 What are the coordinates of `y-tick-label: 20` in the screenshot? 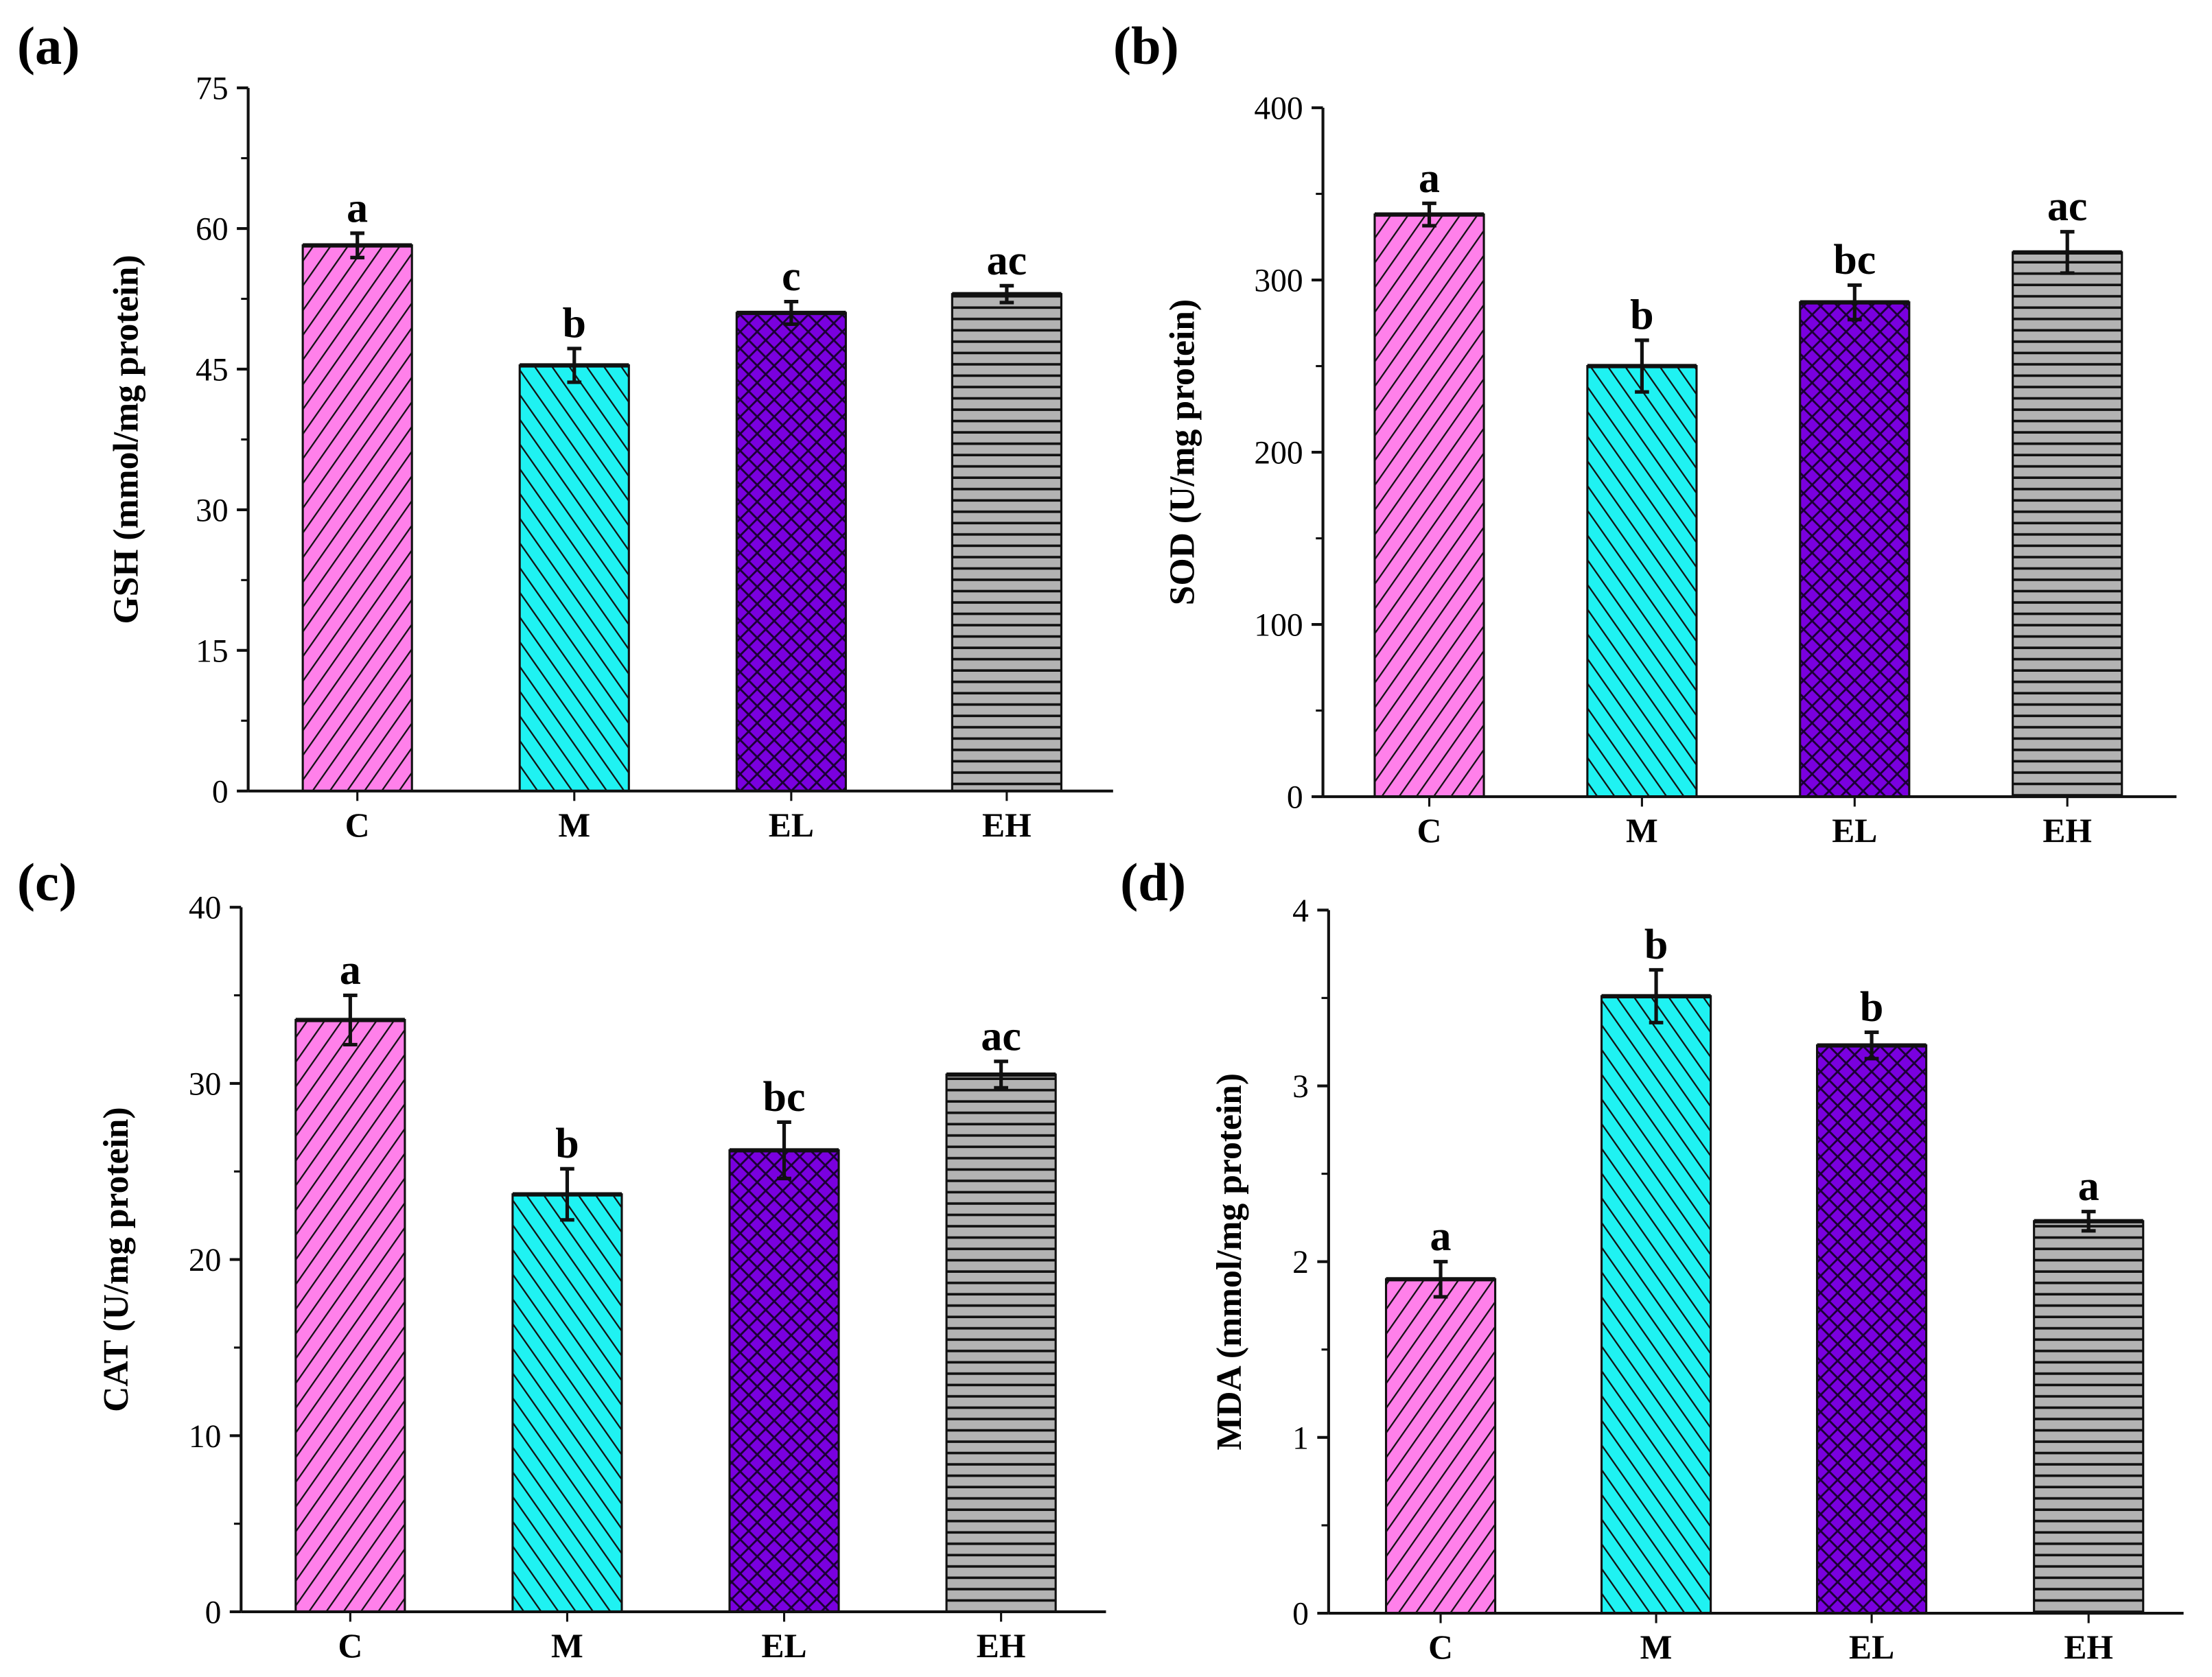 It's located at (205, 1260).